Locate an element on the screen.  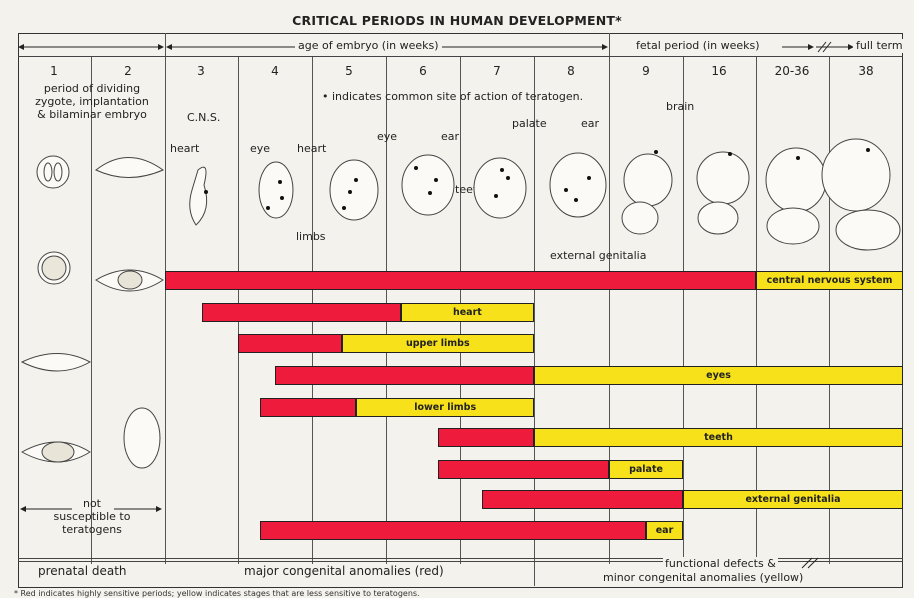
yellow-bar-external-genitalia is located at coordinates (793, 499).